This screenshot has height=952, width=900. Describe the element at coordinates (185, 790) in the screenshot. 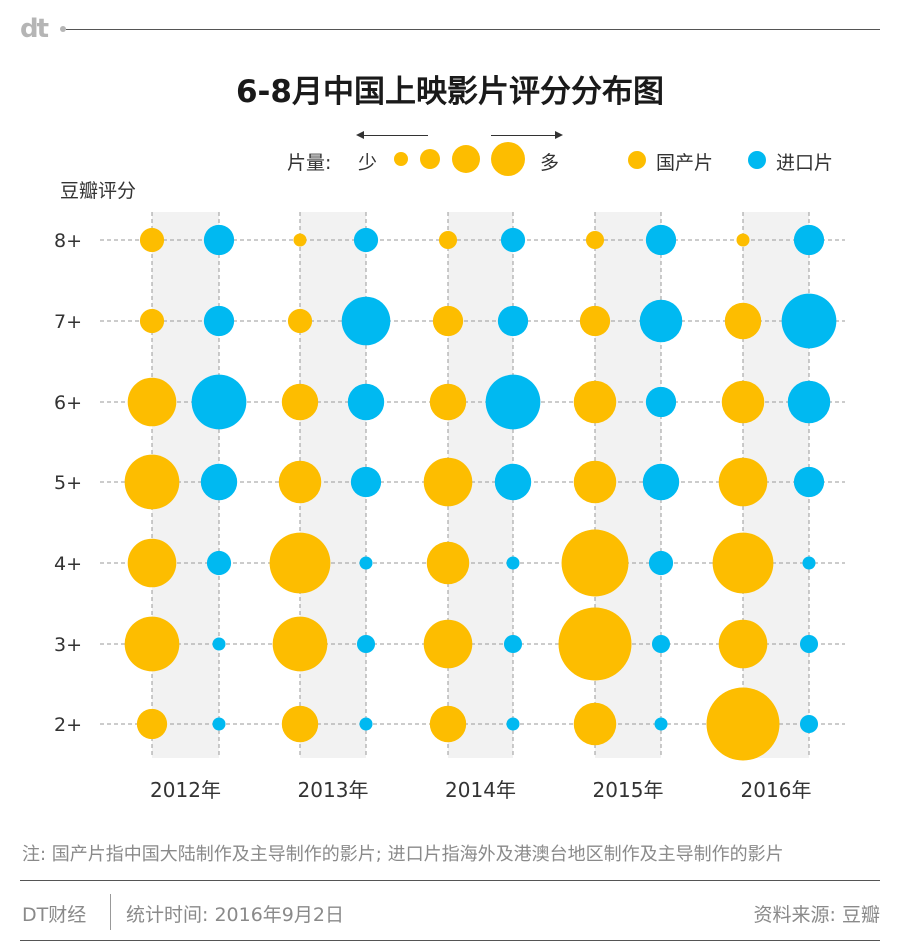

I see `x-tick-label: 2012年` at that location.